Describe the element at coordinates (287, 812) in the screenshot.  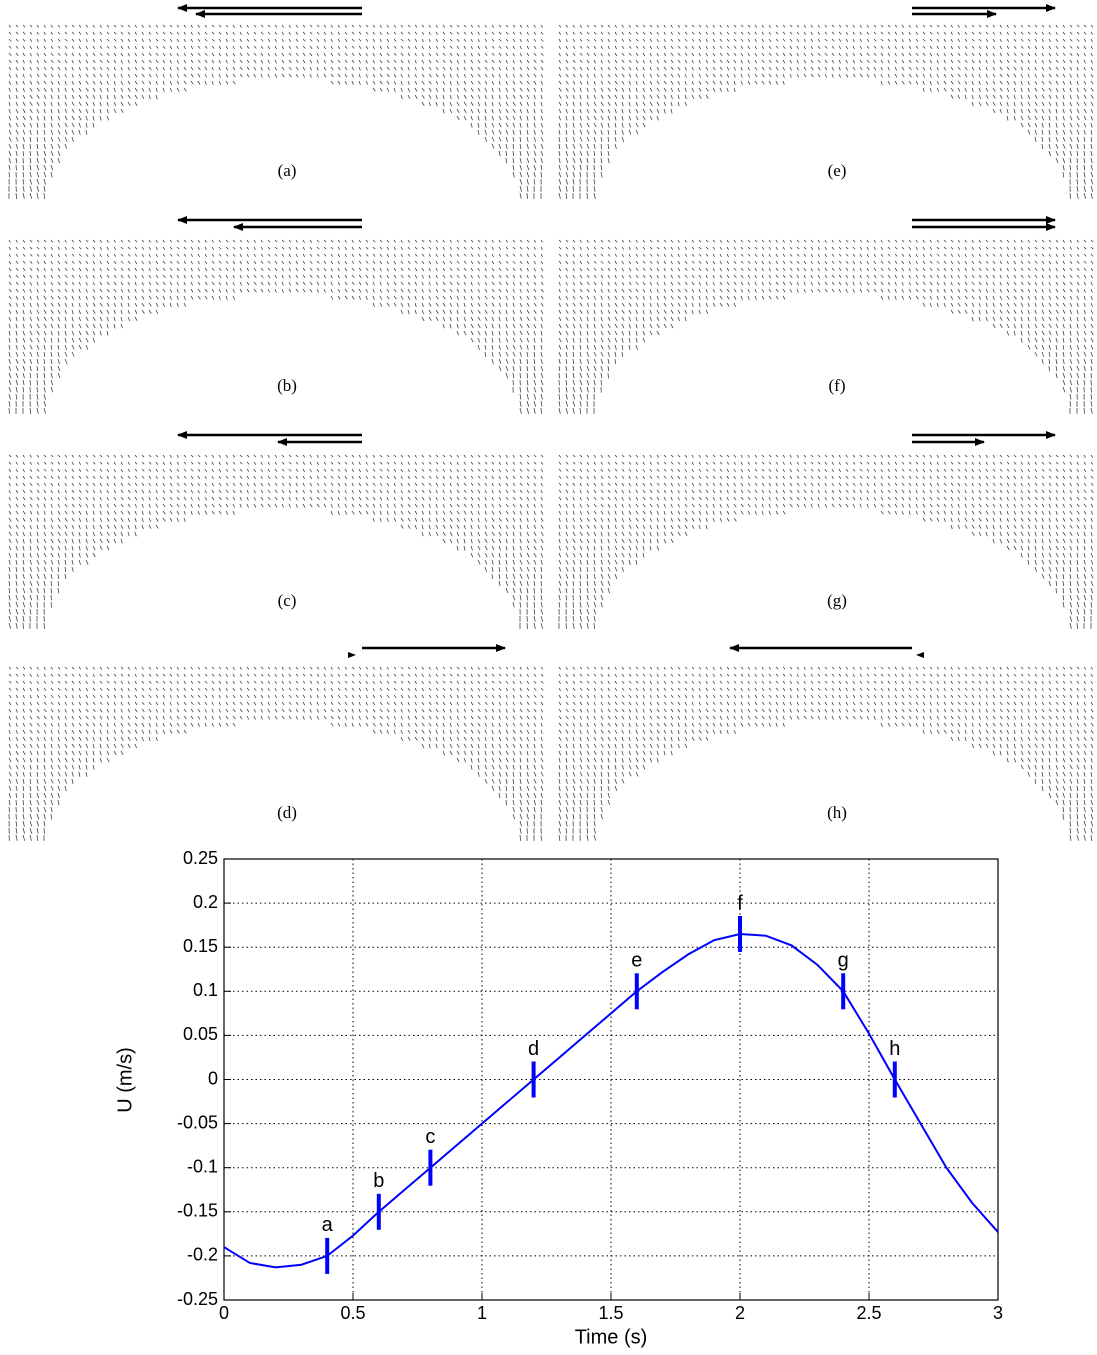
I see `panel-label: (d)` at that location.